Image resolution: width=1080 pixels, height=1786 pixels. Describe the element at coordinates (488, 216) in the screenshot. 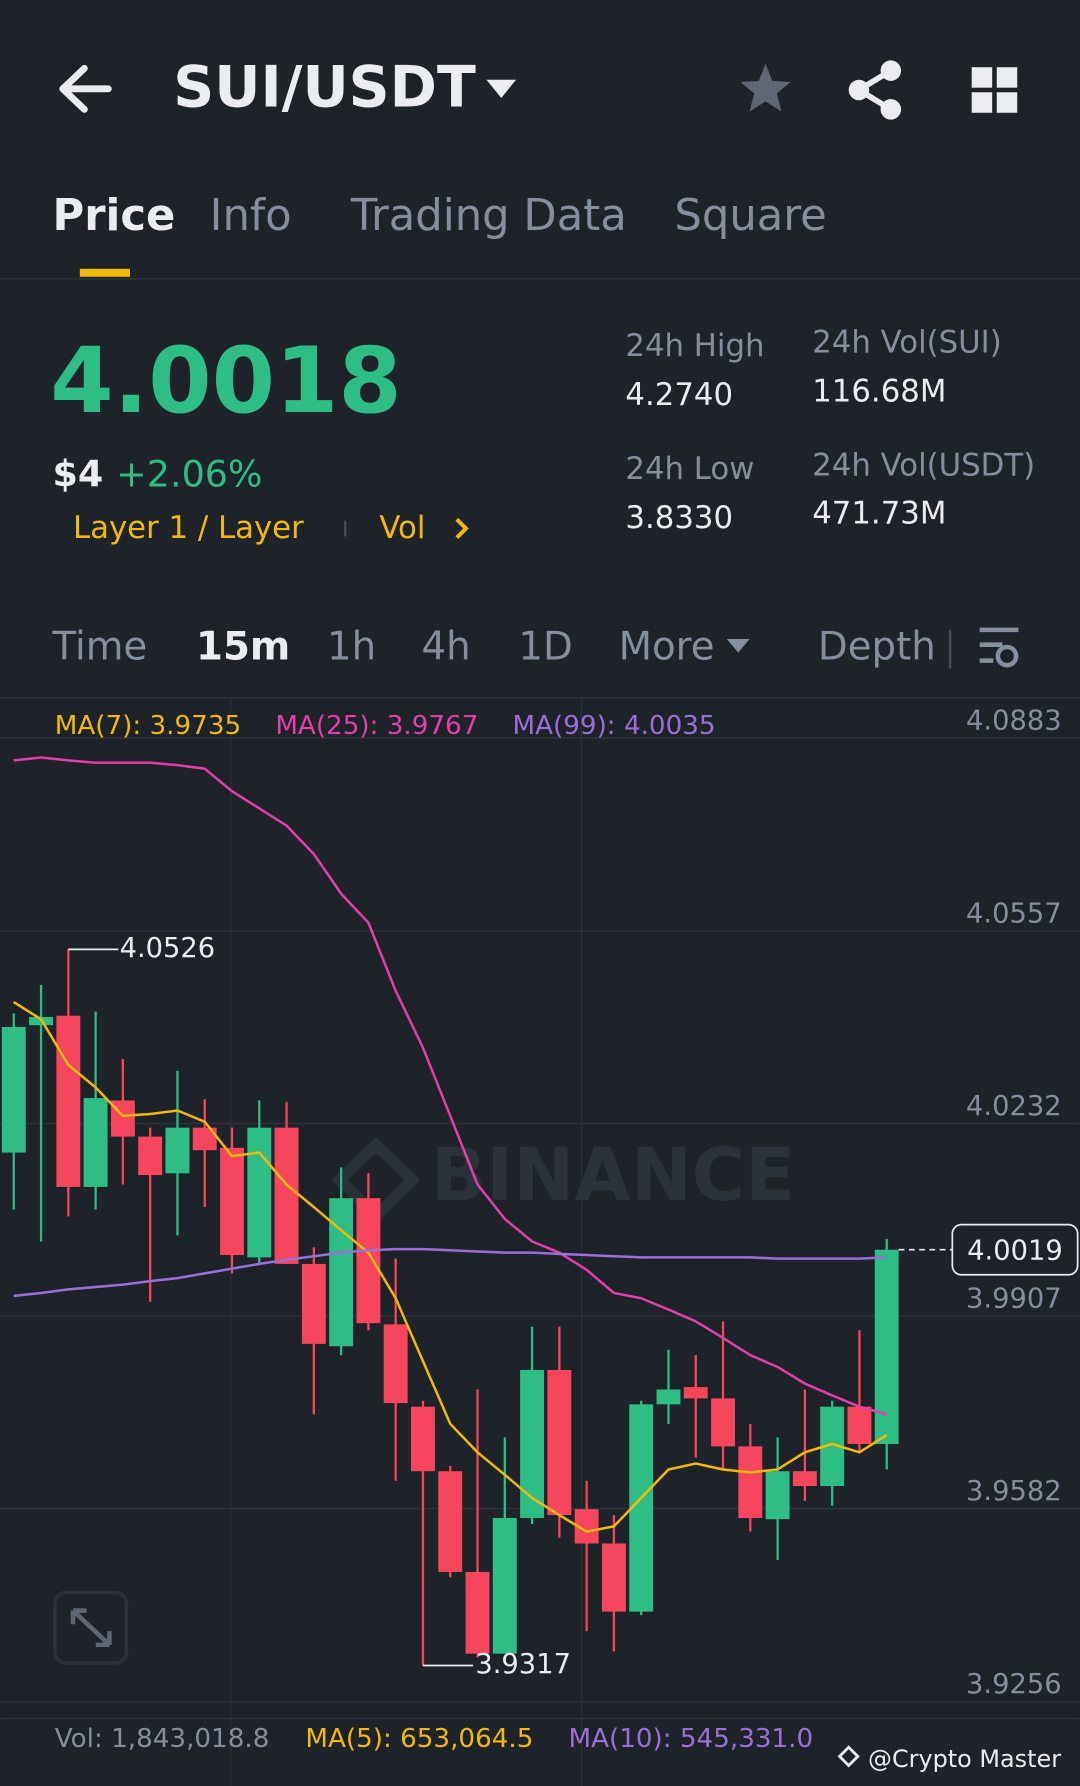

I see `tab: Trading Data` at that location.